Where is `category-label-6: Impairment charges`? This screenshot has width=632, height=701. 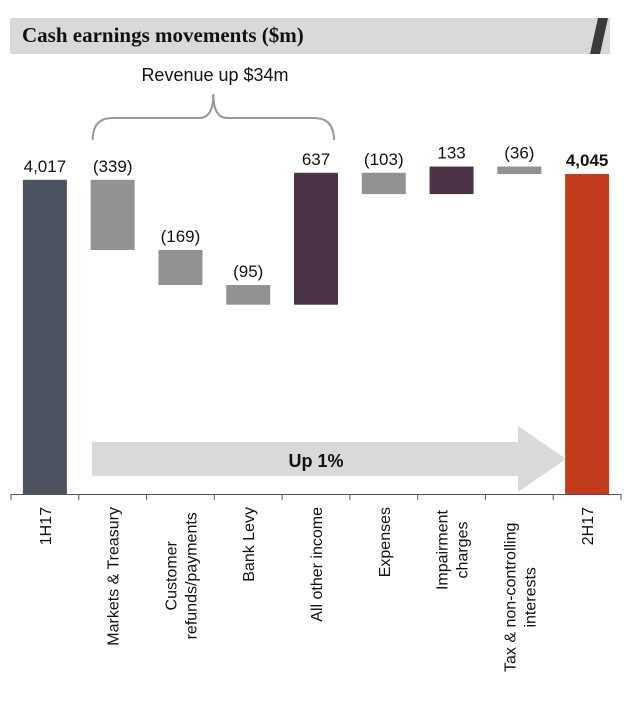 category-label-6: Impairment charges is located at coordinates (453, 549).